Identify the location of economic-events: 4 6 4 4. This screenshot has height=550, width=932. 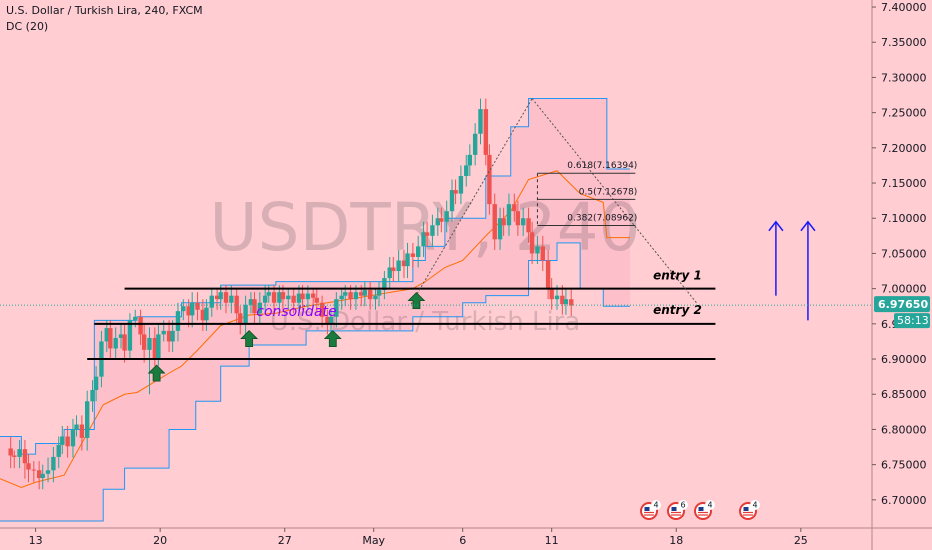
(700, 510).